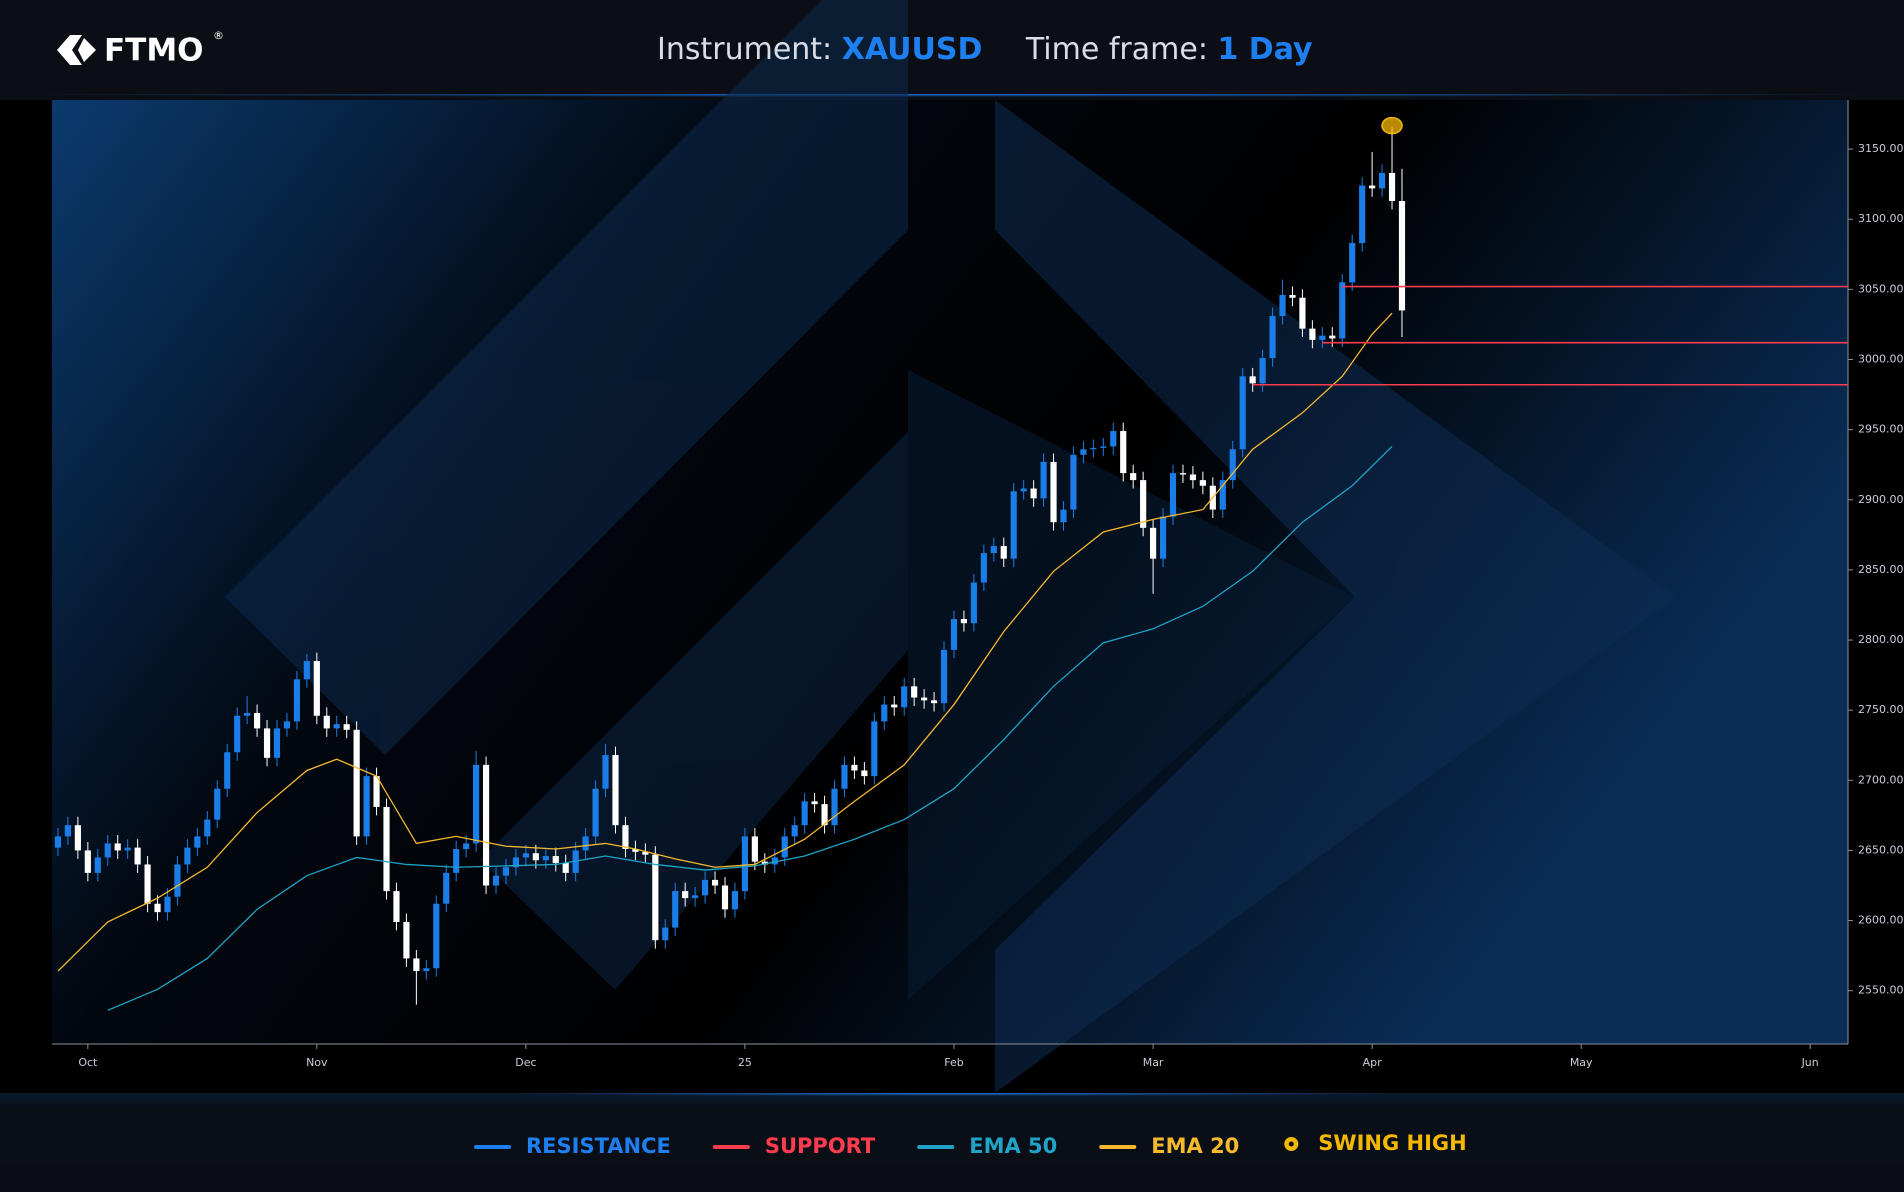 The image size is (1904, 1192). Describe the element at coordinates (317, 1062) in the screenshot. I see `x-tick-label: Nov` at that location.